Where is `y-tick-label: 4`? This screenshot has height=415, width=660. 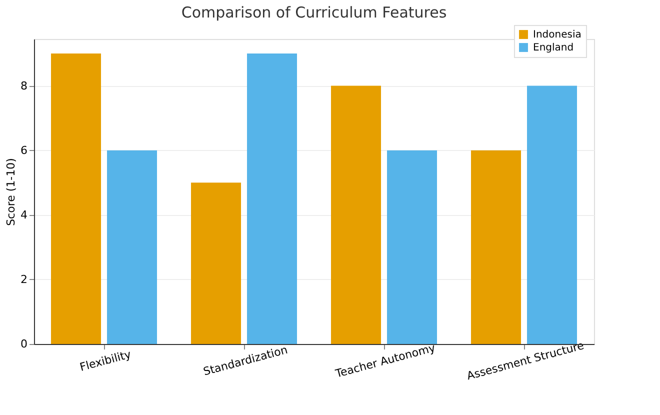
y-tick-label: 4 is located at coordinates (24, 215).